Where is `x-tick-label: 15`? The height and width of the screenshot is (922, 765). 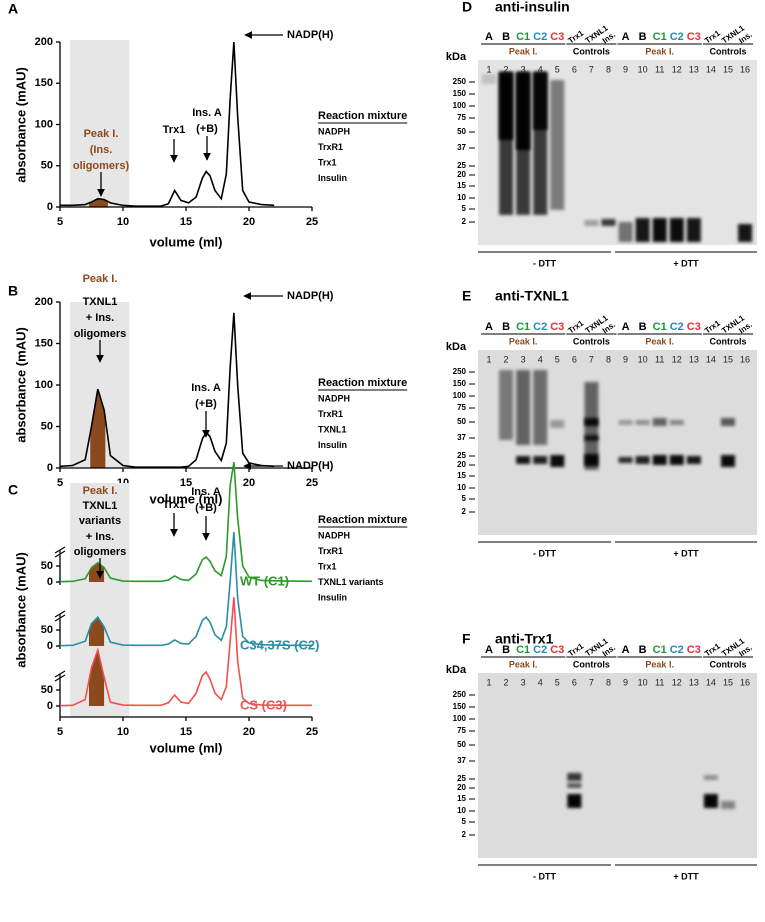 x-tick-label: 15 is located at coordinates (186, 732).